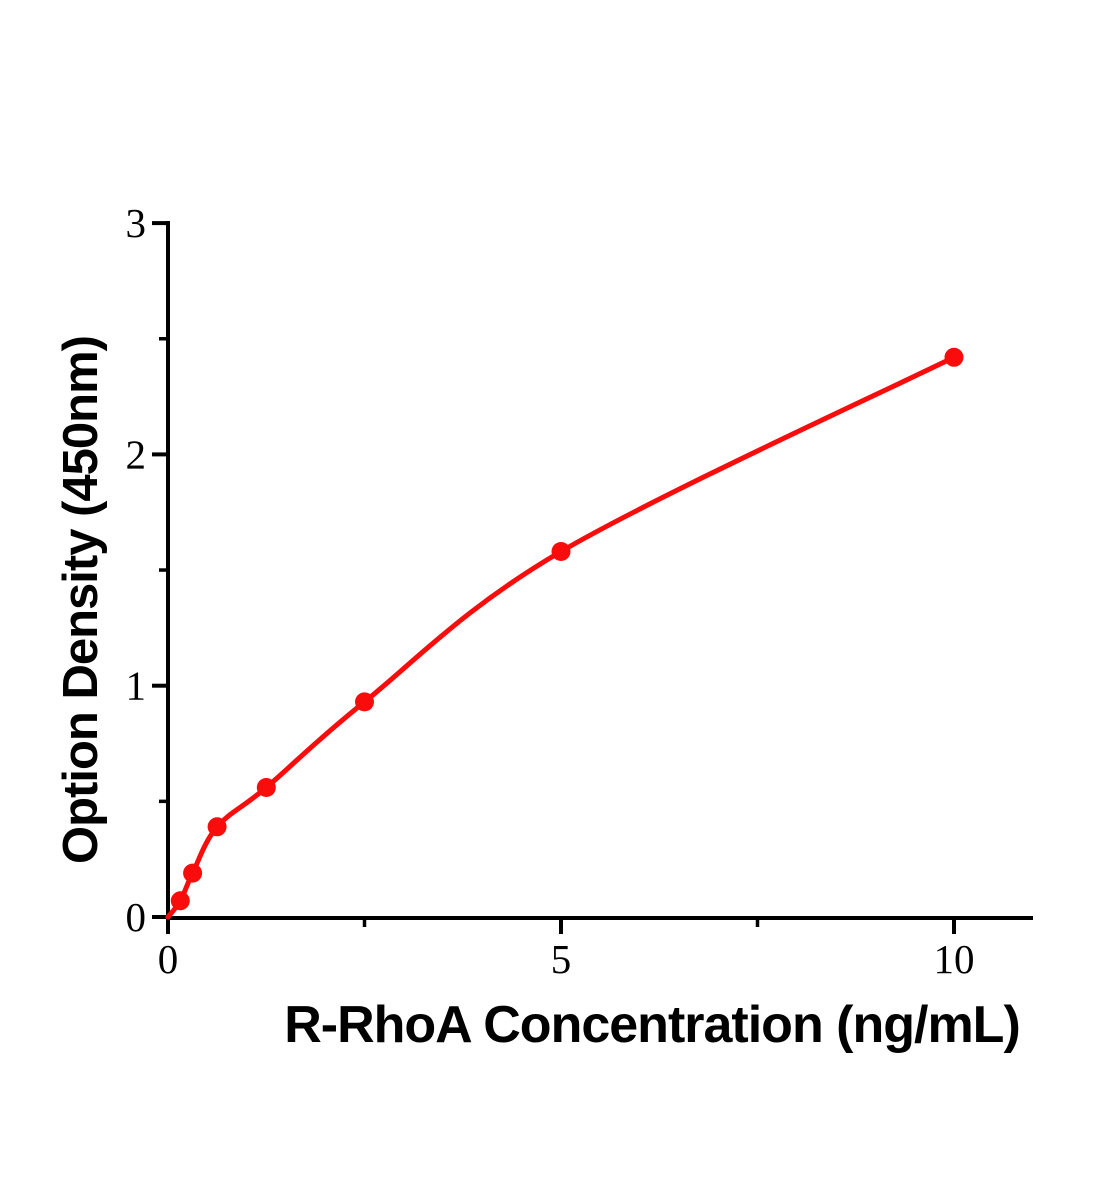 Image resolution: width=1104 pixels, height=1200 pixels. What do you see at coordinates (561, 959) in the screenshot?
I see `x-tick-label: 5` at bounding box center [561, 959].